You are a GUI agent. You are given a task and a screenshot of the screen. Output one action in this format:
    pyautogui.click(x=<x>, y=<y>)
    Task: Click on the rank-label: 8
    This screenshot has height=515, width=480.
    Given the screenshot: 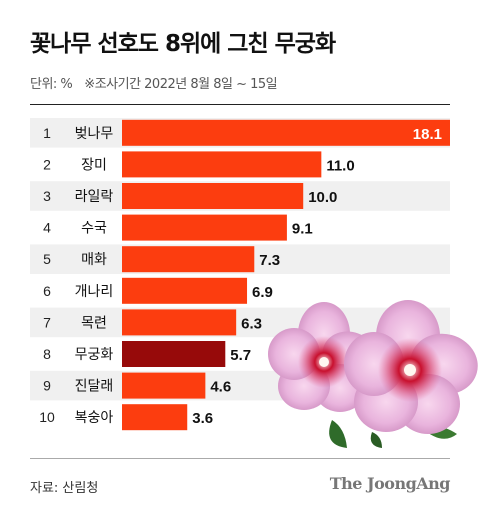 What is the action you would take?
    pyautogui.click(x=47, y=354)
    